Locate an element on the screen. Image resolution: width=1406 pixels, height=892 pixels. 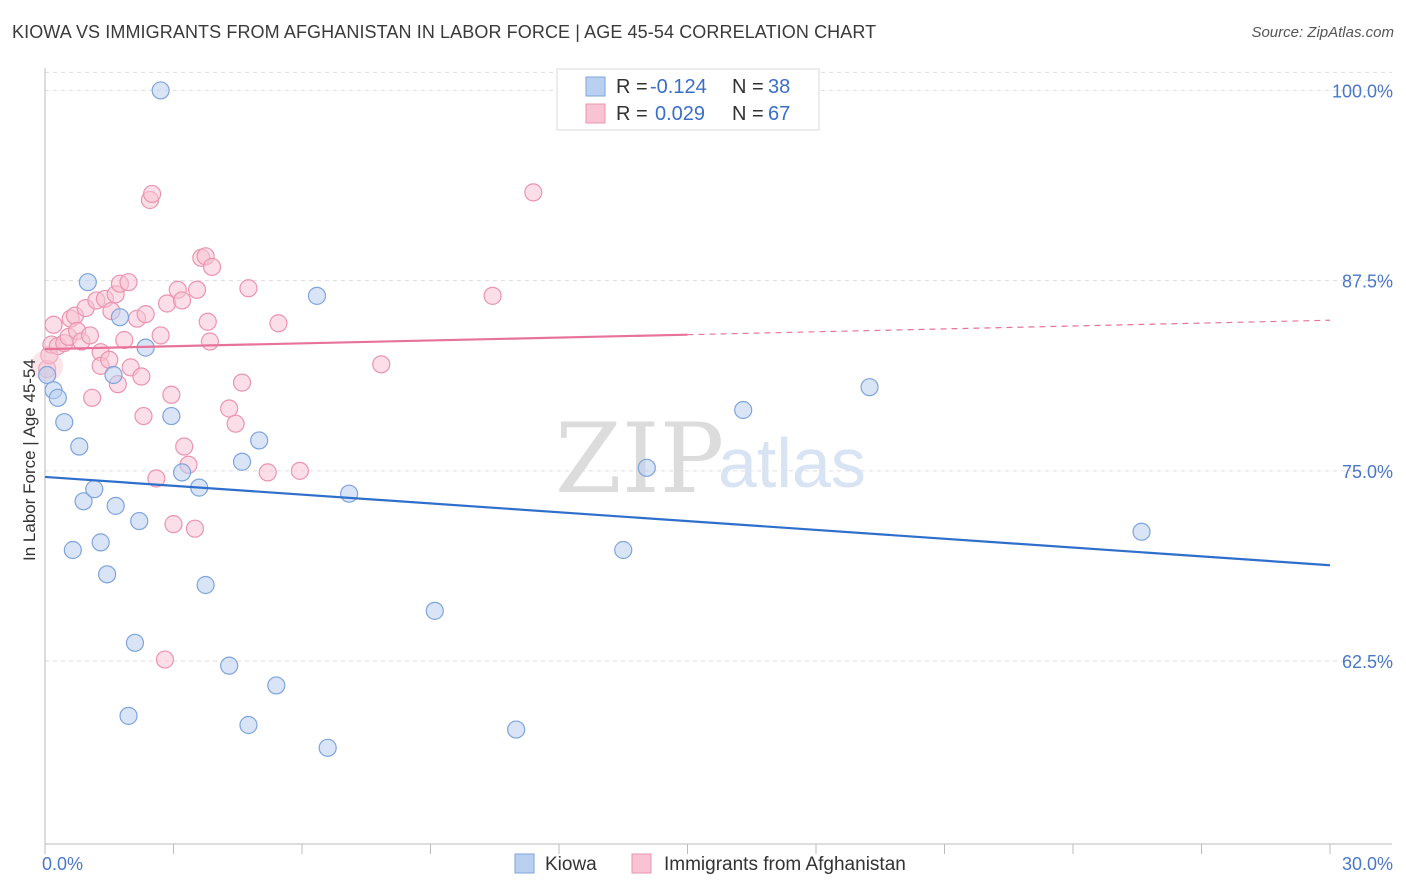
source-credit: Source: ZipAtlas.com is located at coordinates (1322, 32).